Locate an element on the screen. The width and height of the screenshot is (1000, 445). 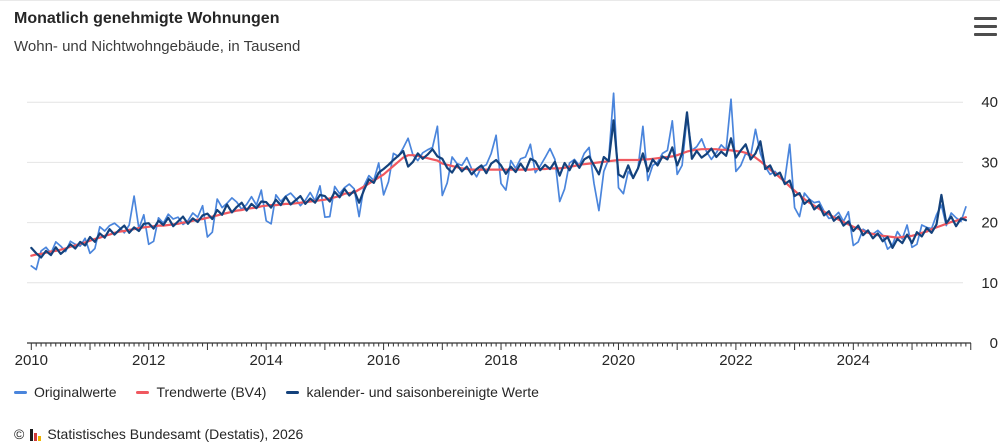
x-tick-label: 2020 is located at coordinates (618, 360).